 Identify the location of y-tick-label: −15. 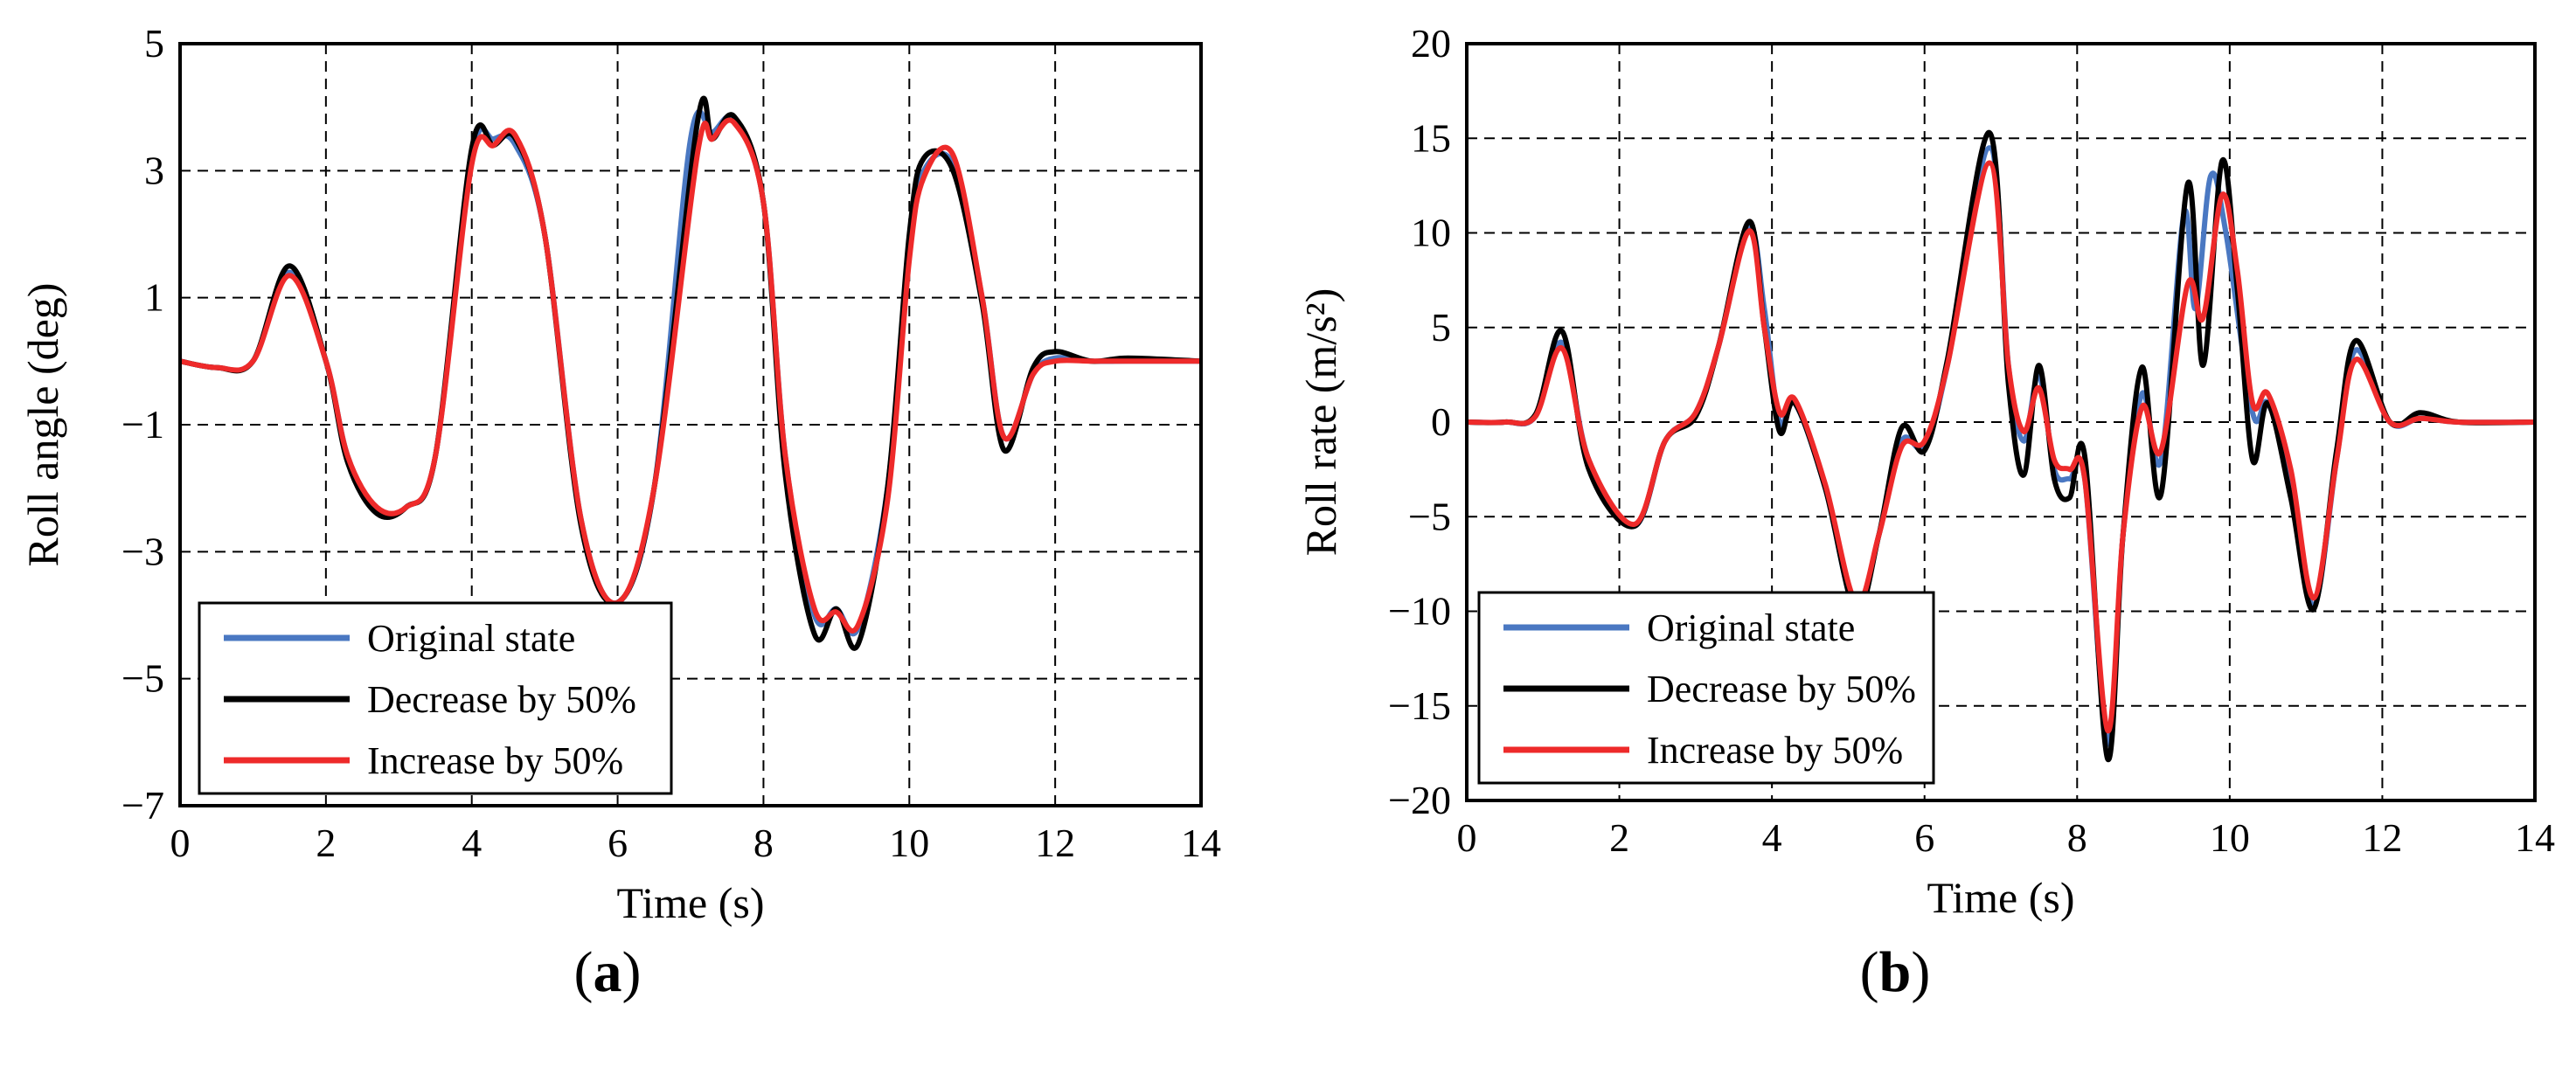
(1419, 705).